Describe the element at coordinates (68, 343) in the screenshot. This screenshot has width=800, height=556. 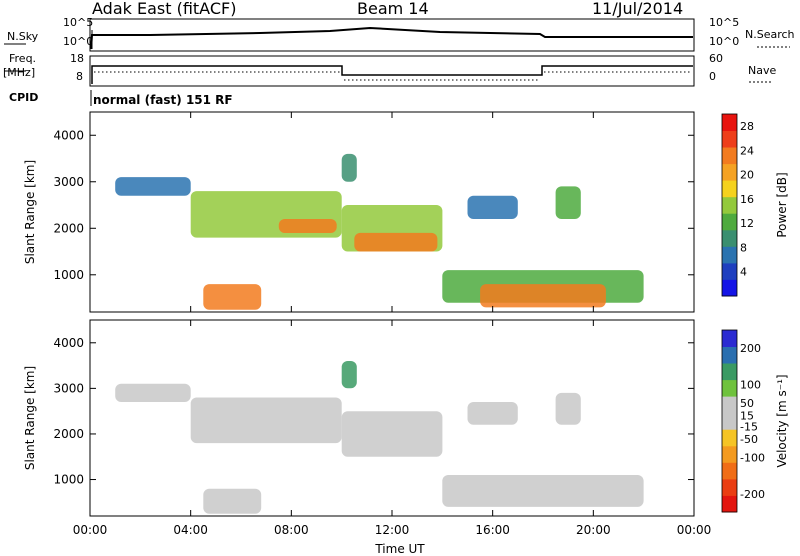
I see `panel-1-ytick-label-3: 4000` at that location.